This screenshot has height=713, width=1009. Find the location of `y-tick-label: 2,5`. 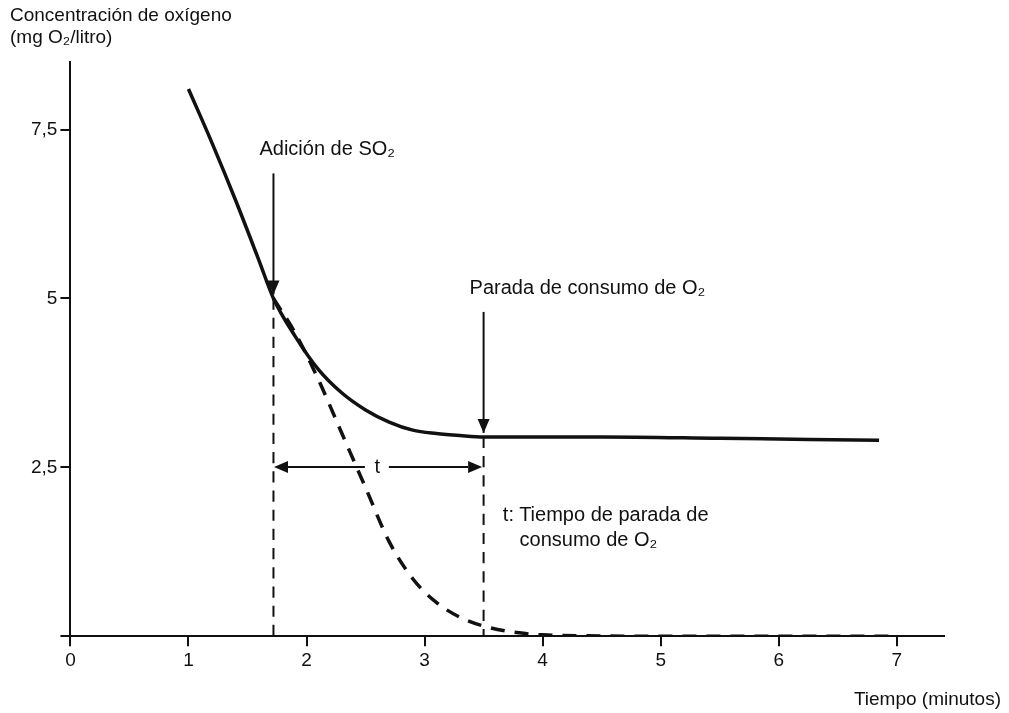

y-tick-label: 2,5 is located at coordinates (44, 466).